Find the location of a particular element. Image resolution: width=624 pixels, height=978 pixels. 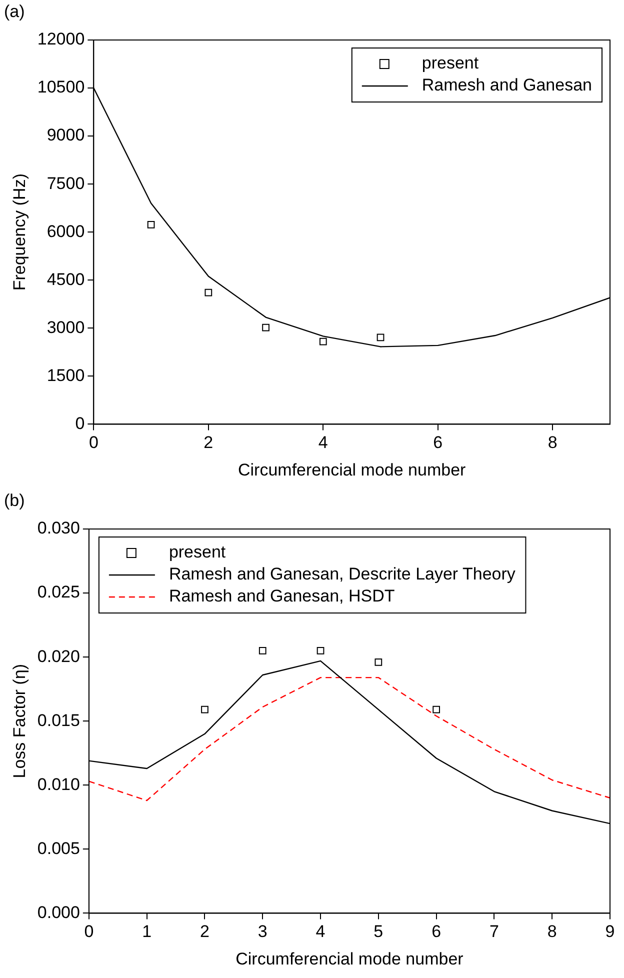

y-tick-label: 0.010 is located at coordinates (58, 784).